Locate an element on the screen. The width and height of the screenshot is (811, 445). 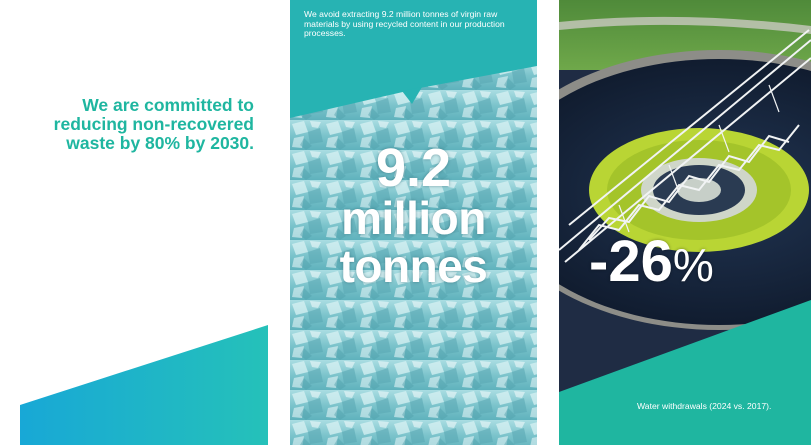
stat-value: -26 is located at coordinates (631, 261).